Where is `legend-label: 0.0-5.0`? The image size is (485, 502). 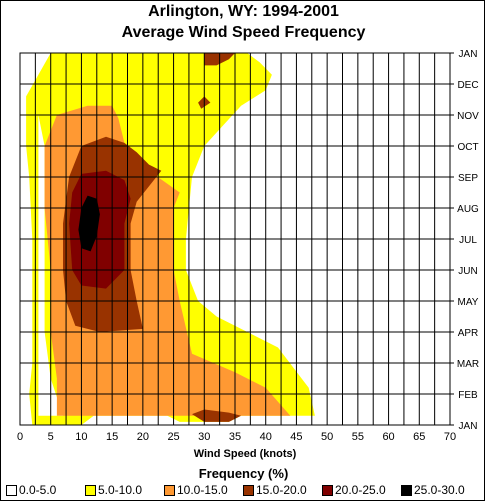 legend-label: 0.0-5.0 is located at coordinates (38, 490).